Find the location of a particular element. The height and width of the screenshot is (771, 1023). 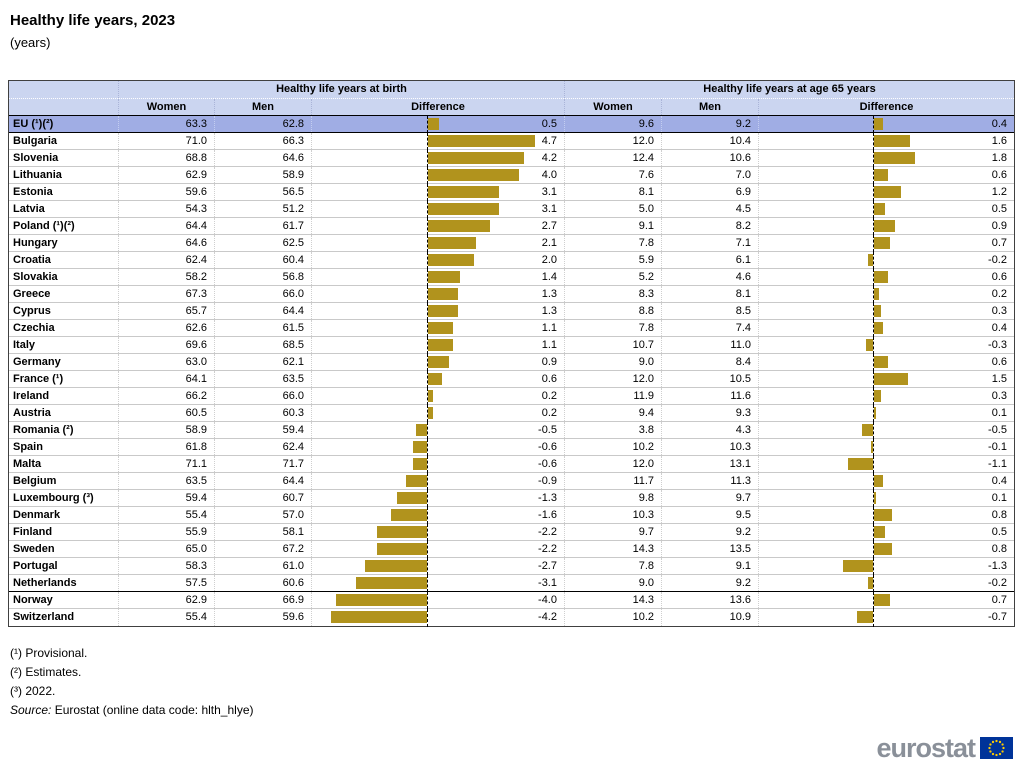

table-row: Bulgaria 71.0 66.3 4.7 12.0 10.4 1.6 is located at coordinates (511, 141).